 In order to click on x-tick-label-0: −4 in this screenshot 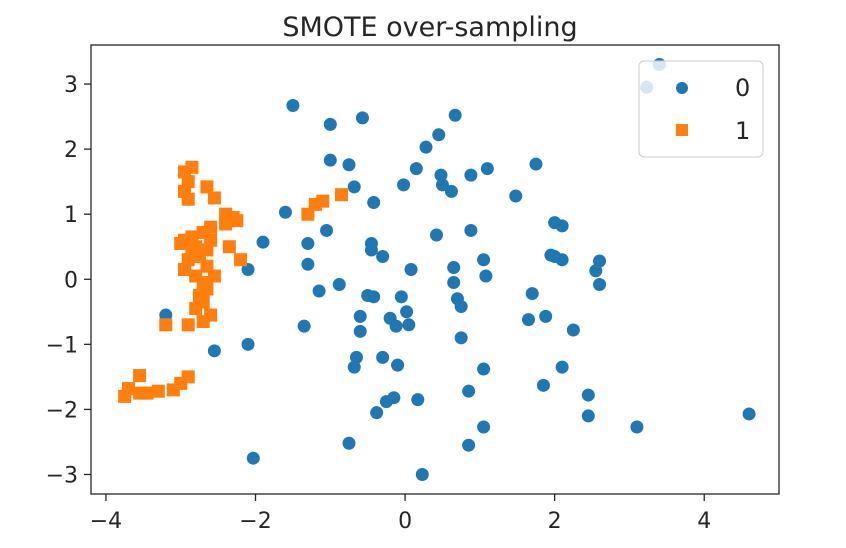, I will do `click(106, 521)`.